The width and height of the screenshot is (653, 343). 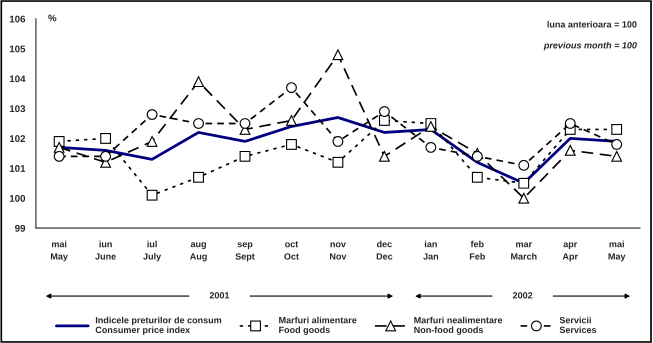 What do you see at coordinates (18, 48) in the screenshot?
I see `y-tick-label: 105` at bounding box center [18, 48].